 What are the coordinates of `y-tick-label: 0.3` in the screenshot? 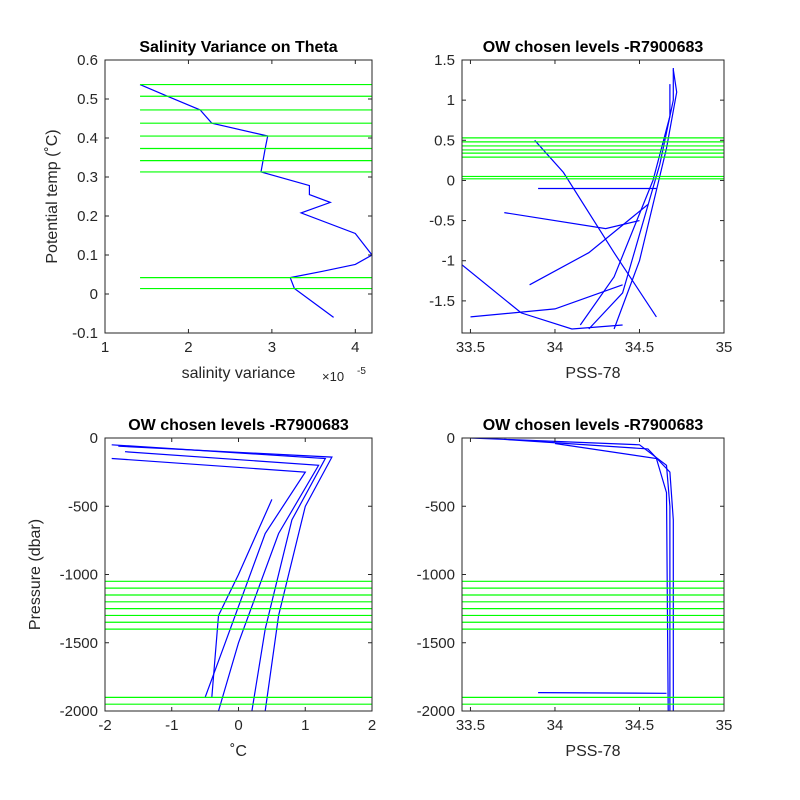 It's located at (87, 177).